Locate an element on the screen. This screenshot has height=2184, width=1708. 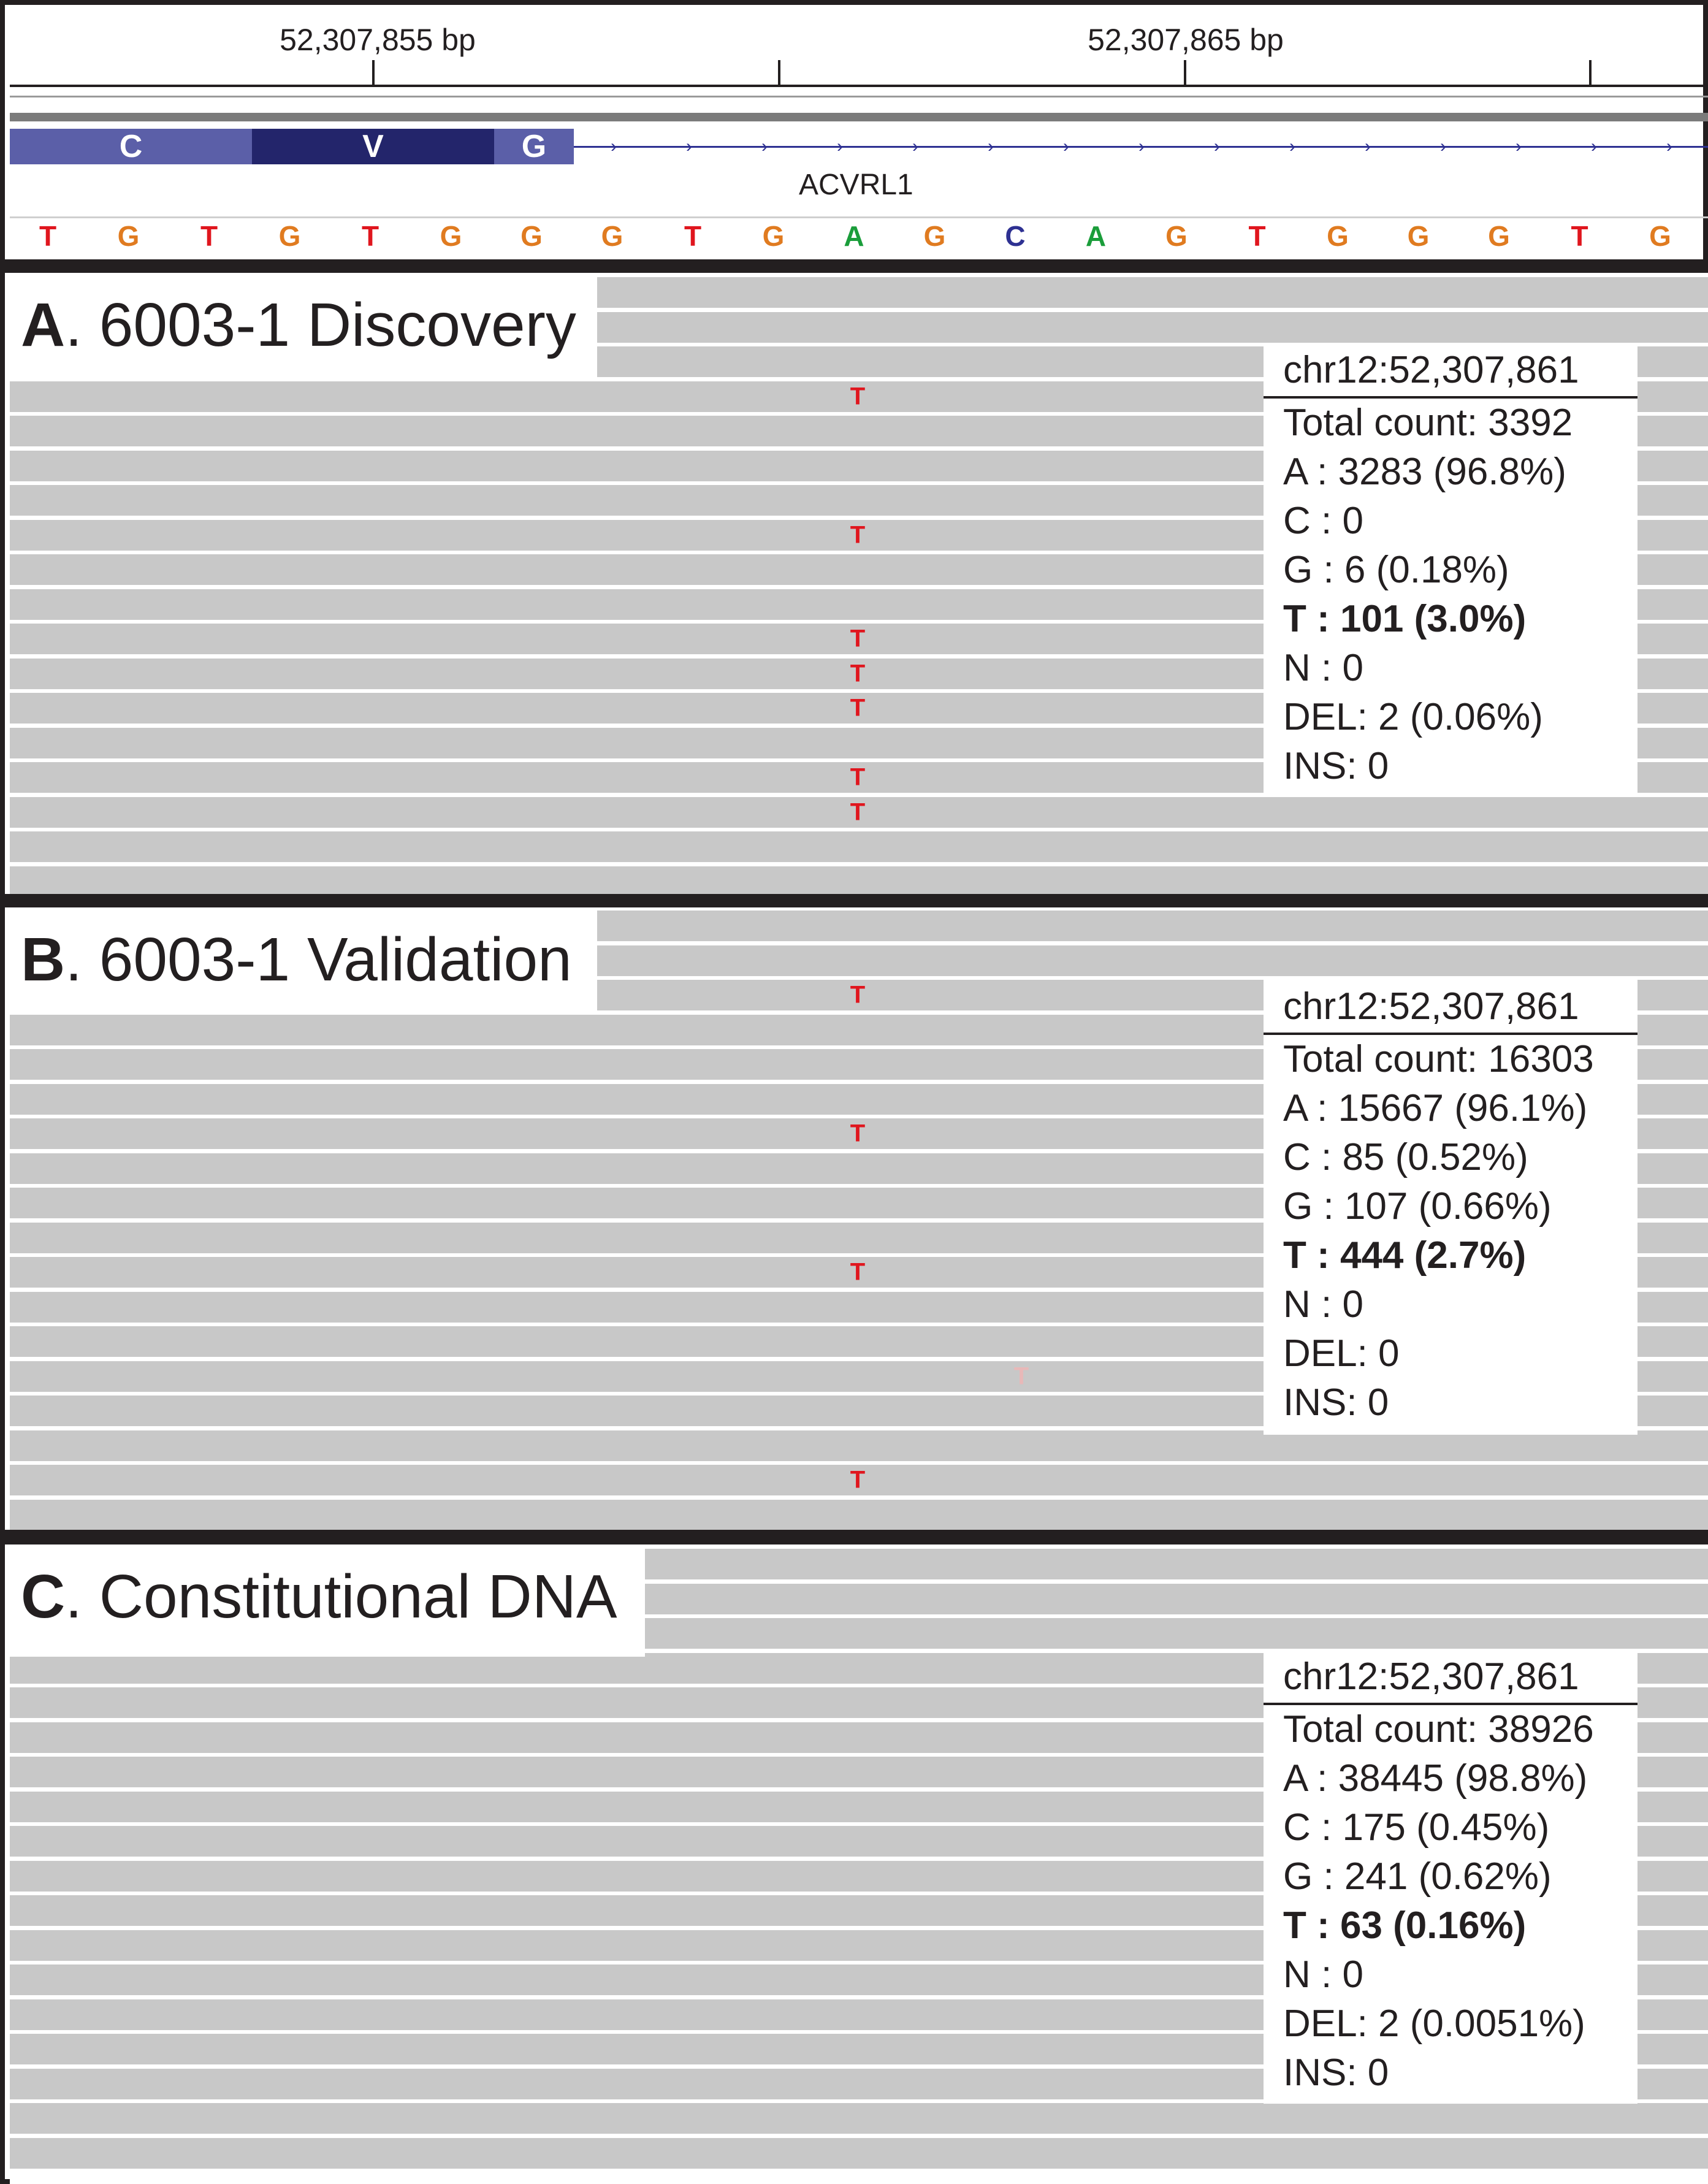
allele-count-line: Total count: 38926 is located at coordinates (1438, 1729).